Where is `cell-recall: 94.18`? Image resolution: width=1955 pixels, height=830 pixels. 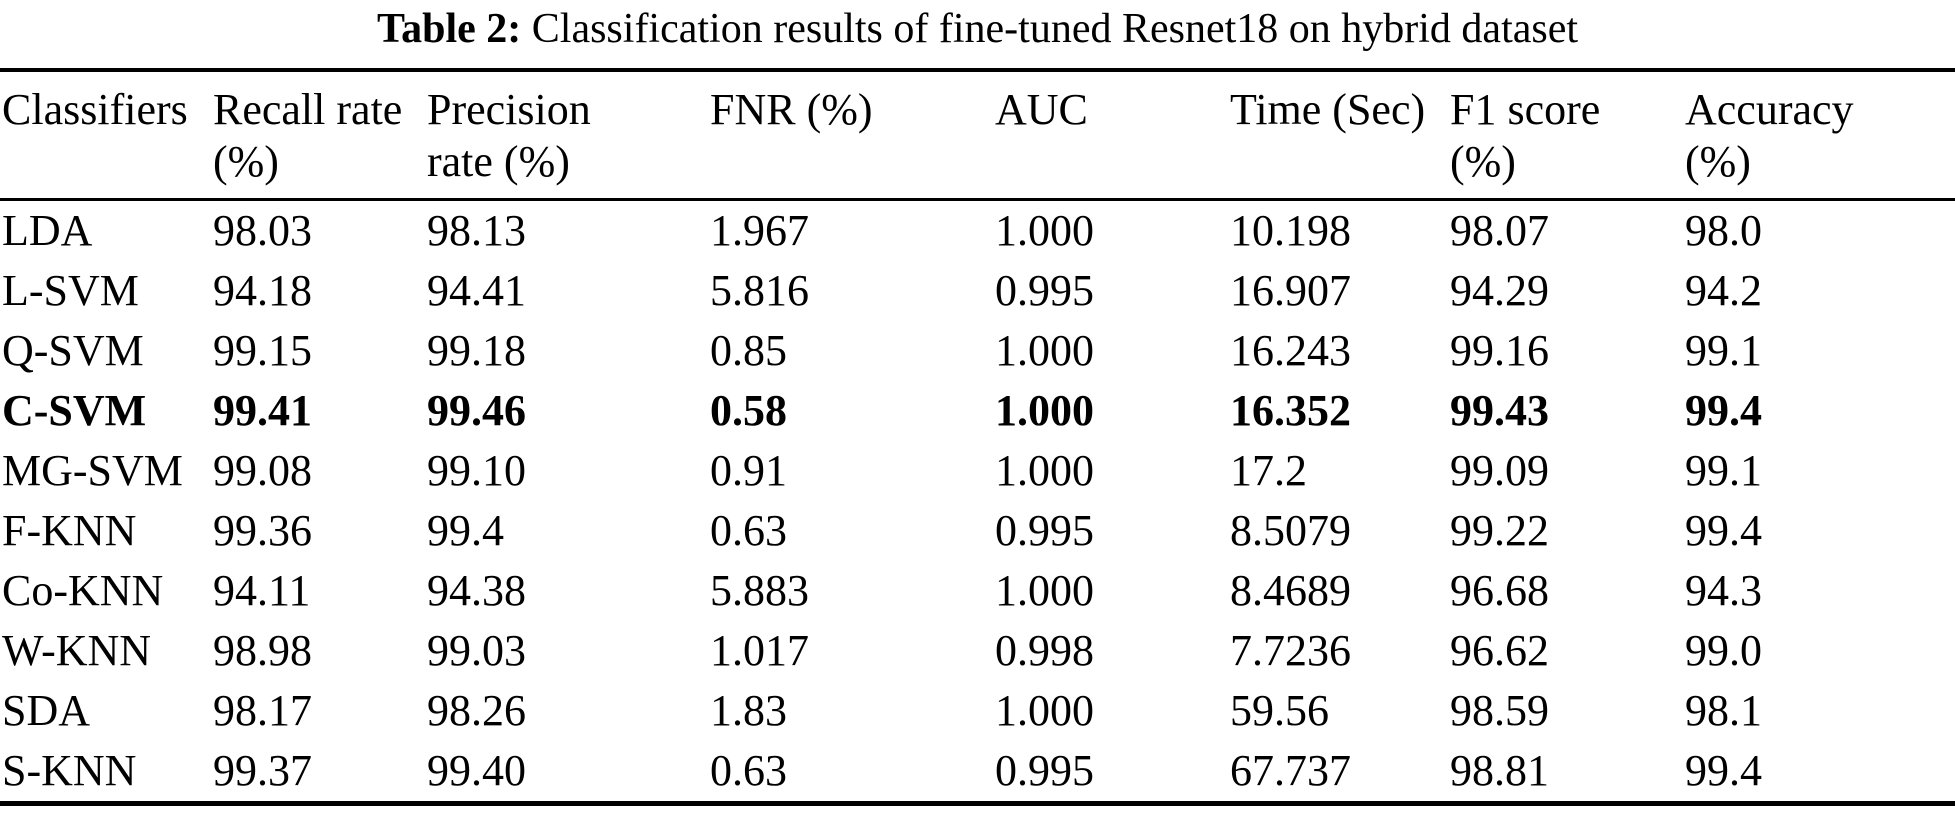 cell-recall: 94.18 is located at coordinates (262, 290).